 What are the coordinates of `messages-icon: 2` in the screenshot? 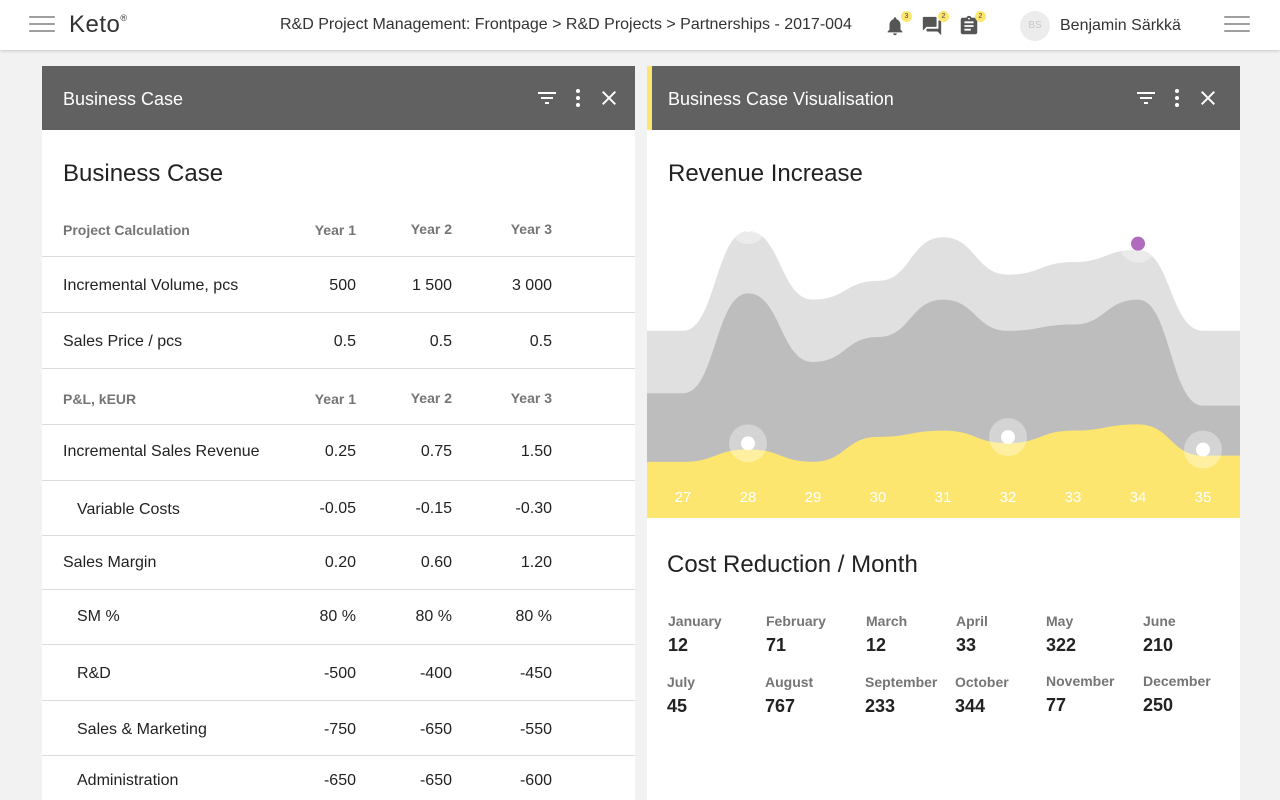 It's located at (935, 25).